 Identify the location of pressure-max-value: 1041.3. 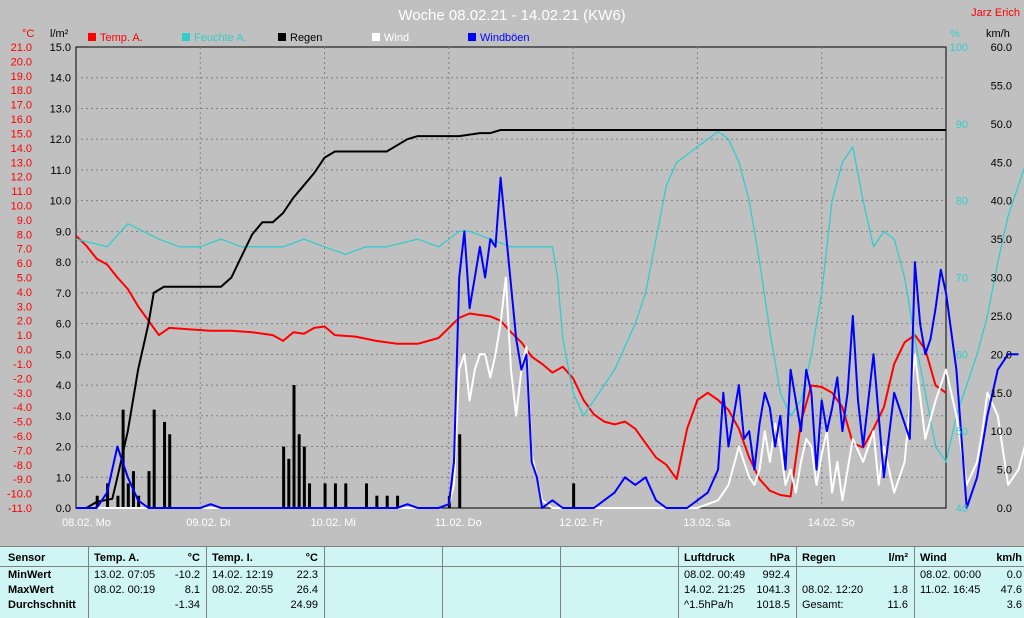
(773, 590).